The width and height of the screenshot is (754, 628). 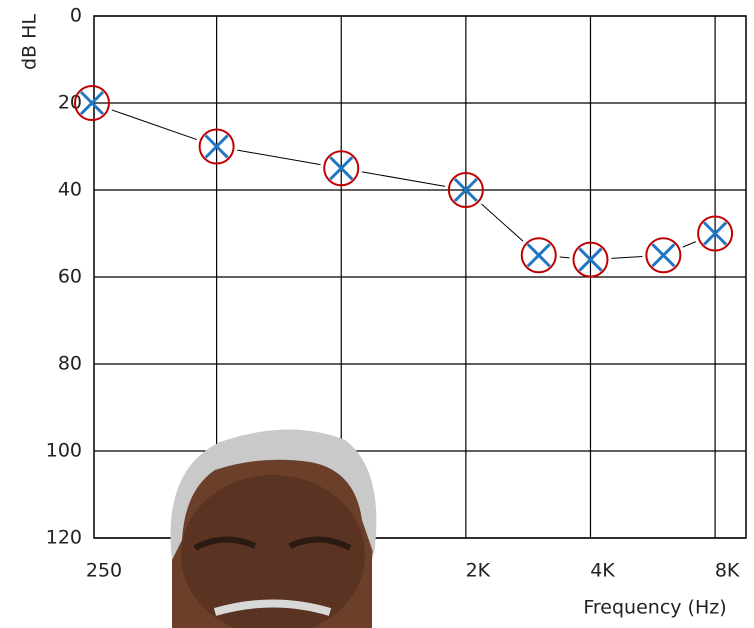 I want to click on y-tick-label: 80, so click(x=70, y=364).